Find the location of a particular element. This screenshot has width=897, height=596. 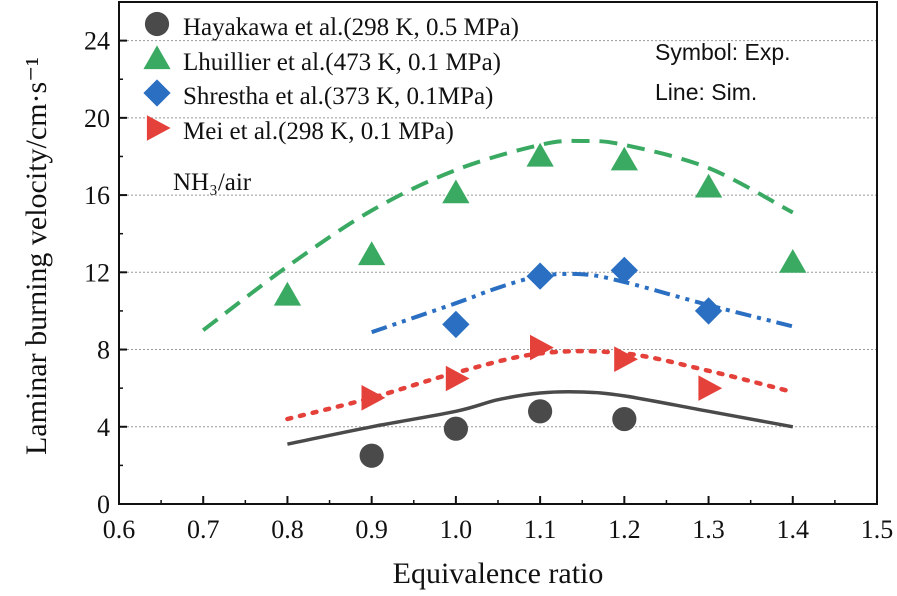

x-tick-label: 1.4 is located at coordinates (793, 529).